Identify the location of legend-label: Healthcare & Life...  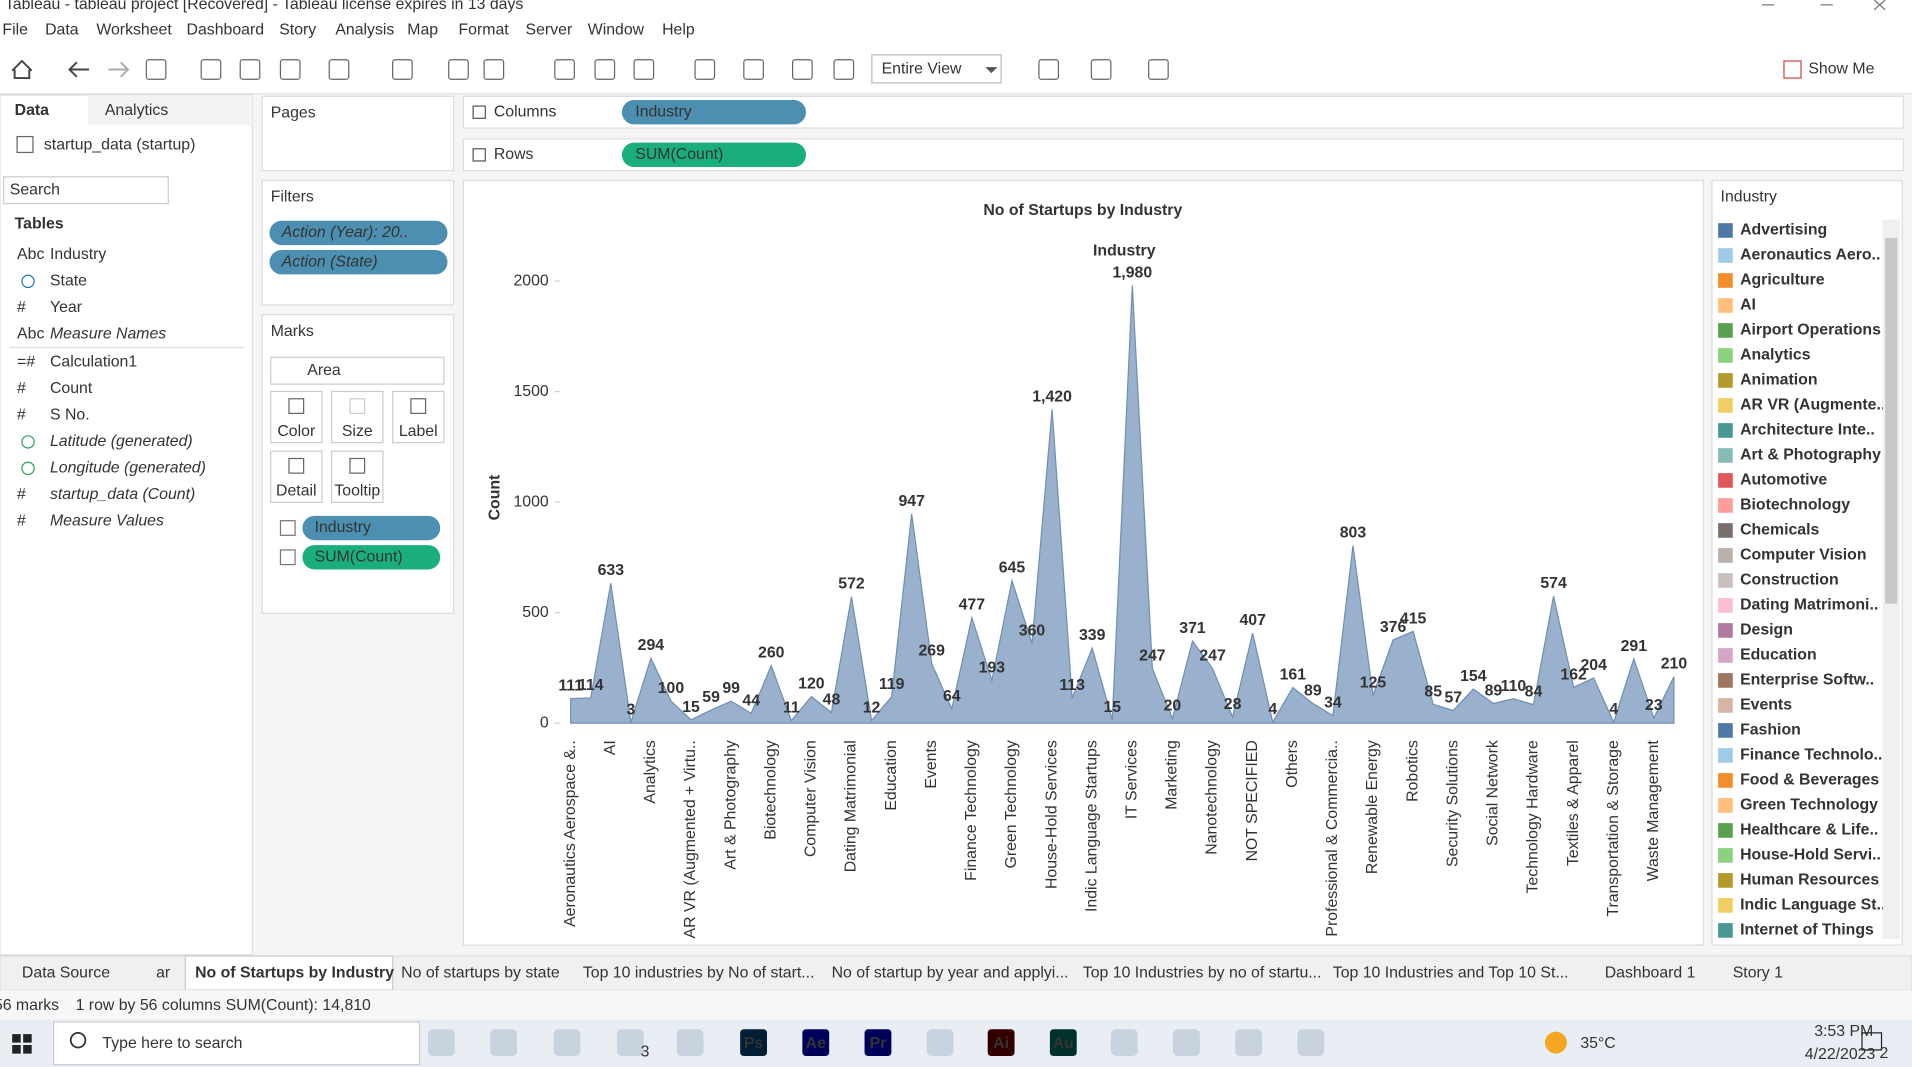
(1809, 830).